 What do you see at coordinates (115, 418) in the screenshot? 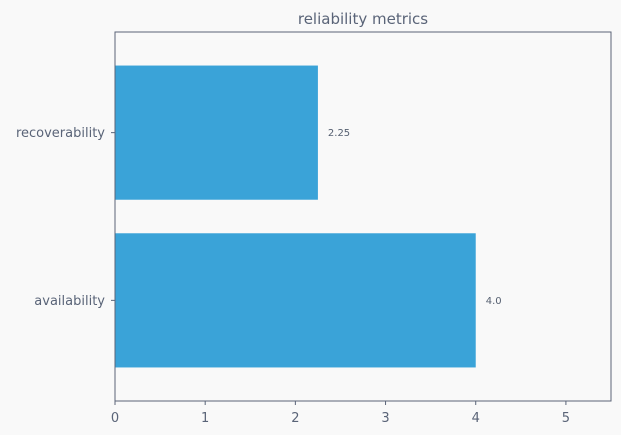
I see `x-tick-label-0: 0` at bounding box center [115, 418].